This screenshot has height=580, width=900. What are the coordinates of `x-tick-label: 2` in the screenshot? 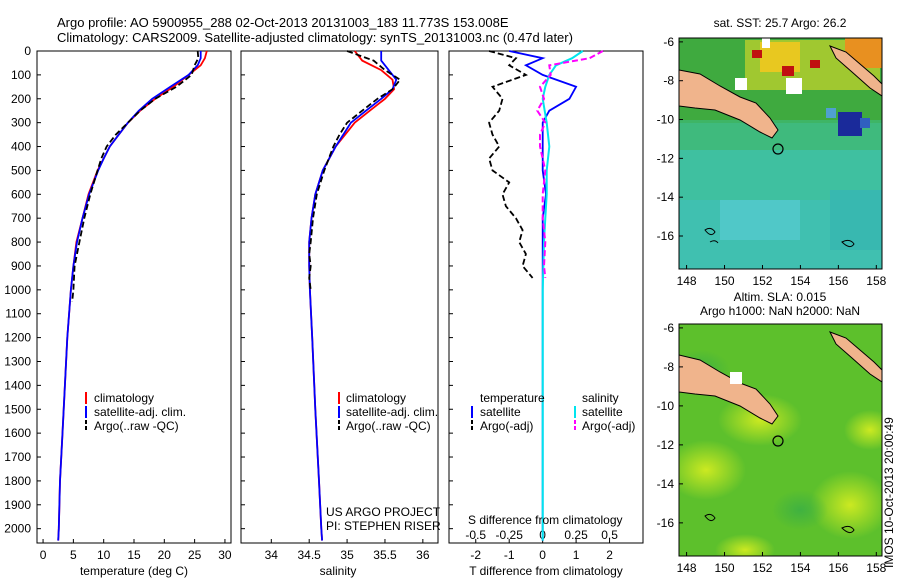 It's located at (609, 555).